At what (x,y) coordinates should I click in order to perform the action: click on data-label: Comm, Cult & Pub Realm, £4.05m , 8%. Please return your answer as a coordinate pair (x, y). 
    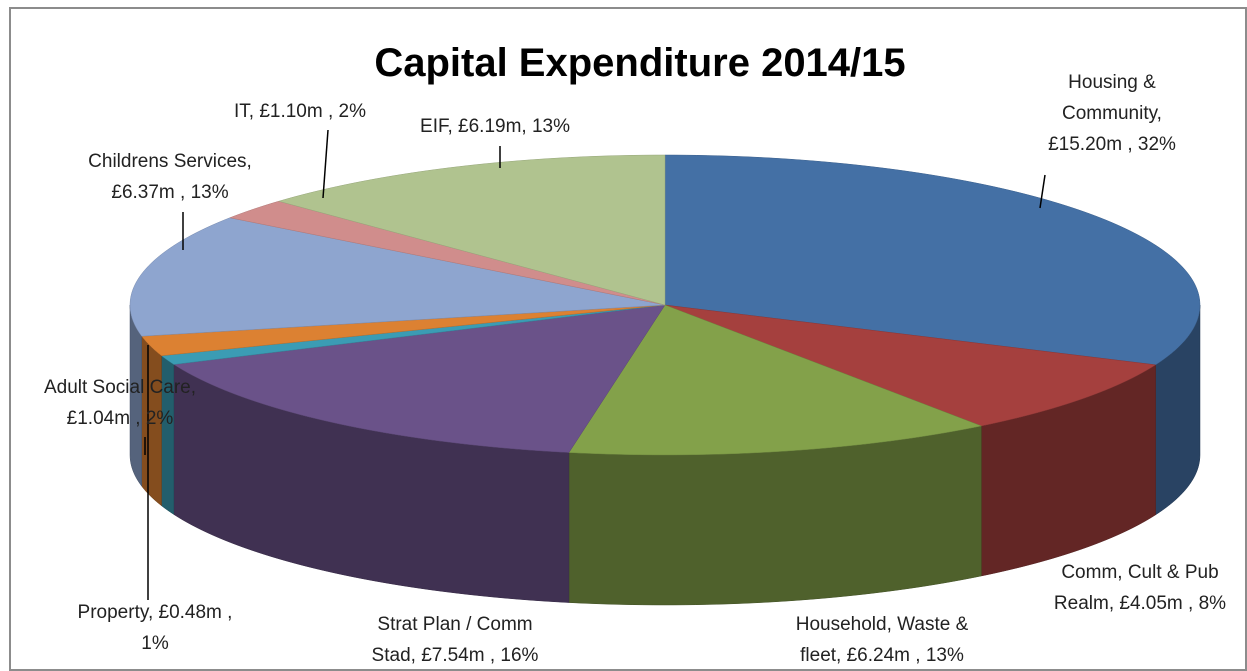
    Looking at the image, I should click on (1140, 588).